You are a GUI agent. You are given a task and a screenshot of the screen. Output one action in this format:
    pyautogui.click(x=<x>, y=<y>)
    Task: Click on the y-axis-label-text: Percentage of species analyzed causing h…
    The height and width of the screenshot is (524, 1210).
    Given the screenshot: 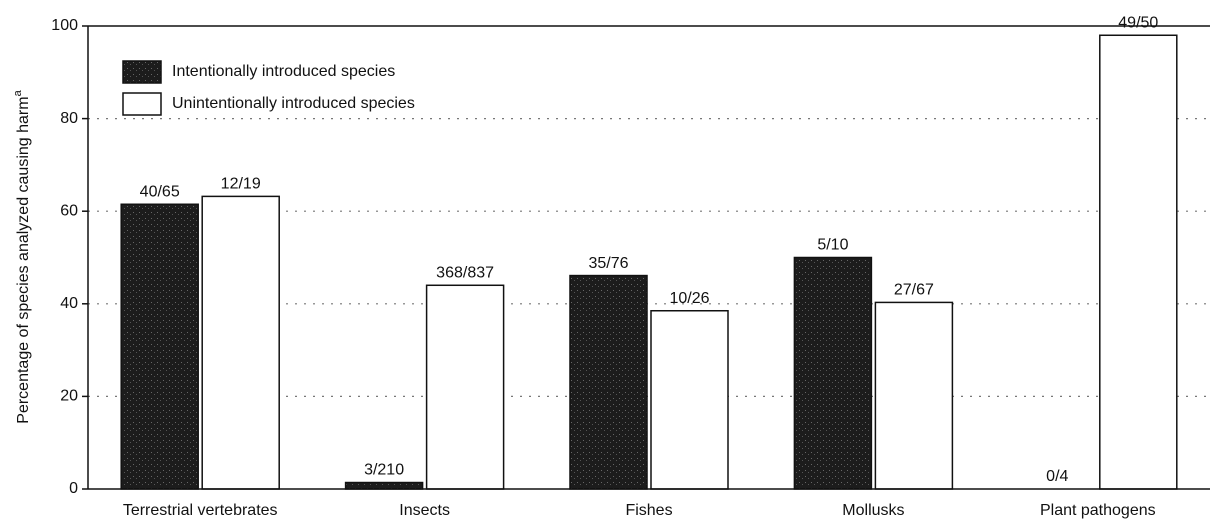 What is the action you would take?
    pyautogui.click(x=23, y=259)
    